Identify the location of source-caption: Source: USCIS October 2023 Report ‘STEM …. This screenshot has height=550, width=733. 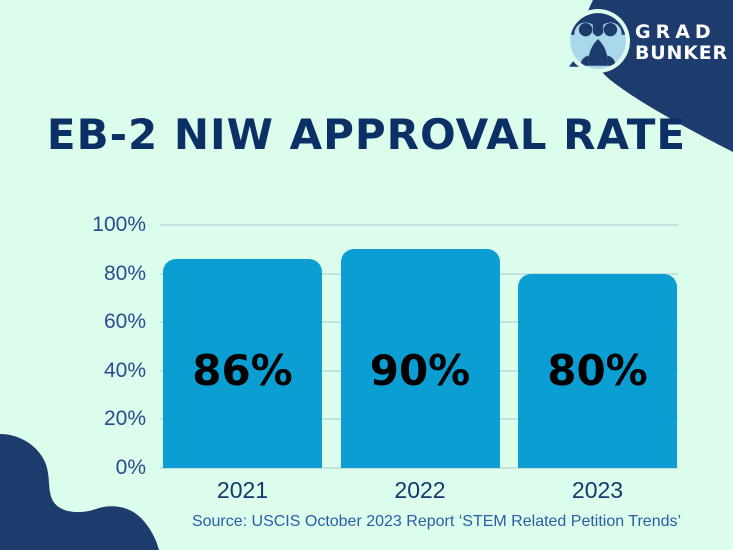
(436, 521).